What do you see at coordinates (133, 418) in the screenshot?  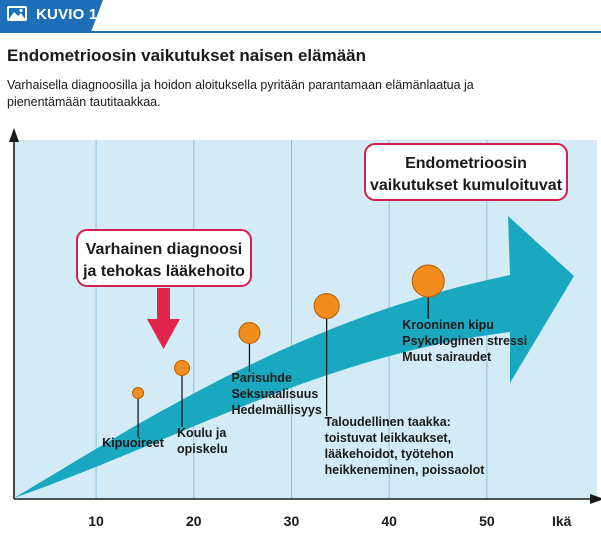 I see `milestone: Kipuoireet` at bounding box center [133, 418].